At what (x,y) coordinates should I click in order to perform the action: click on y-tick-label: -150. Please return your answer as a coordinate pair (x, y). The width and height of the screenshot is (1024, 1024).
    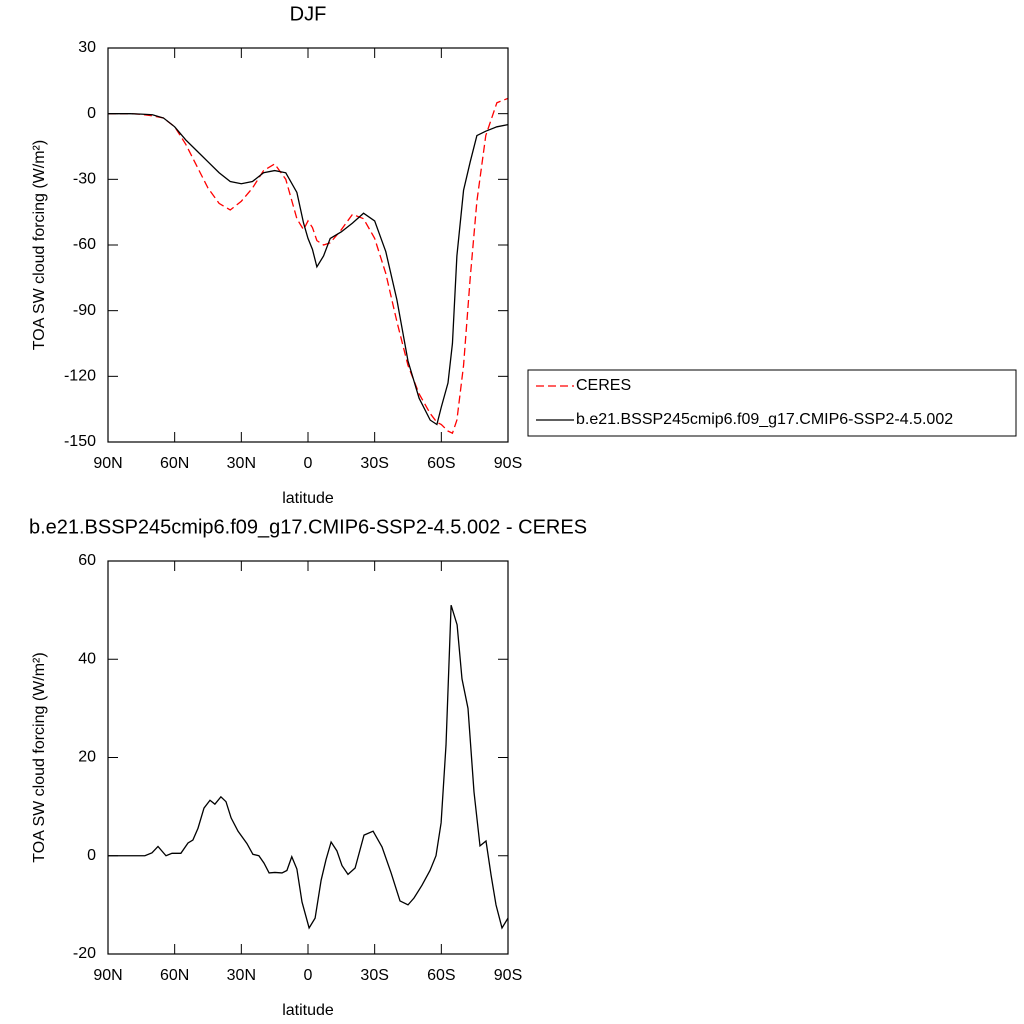
    Looking at the image, I should click on (80, 441).